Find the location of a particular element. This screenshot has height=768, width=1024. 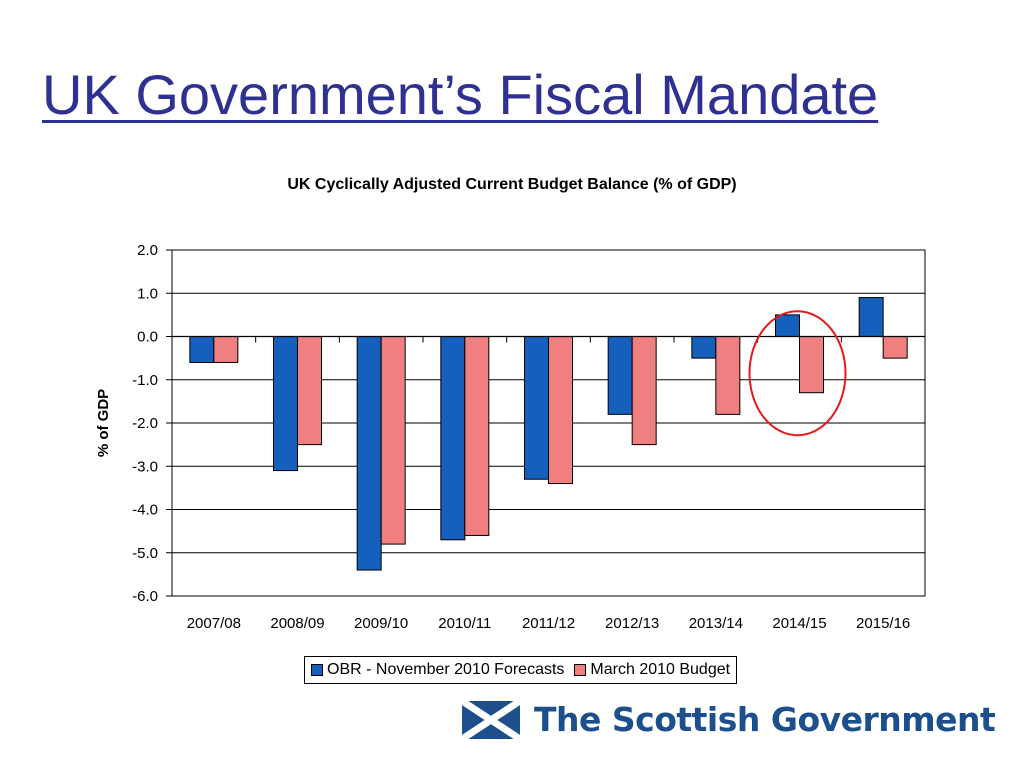

y-tick-label: -1.0 is located at coordinates (145, 380).